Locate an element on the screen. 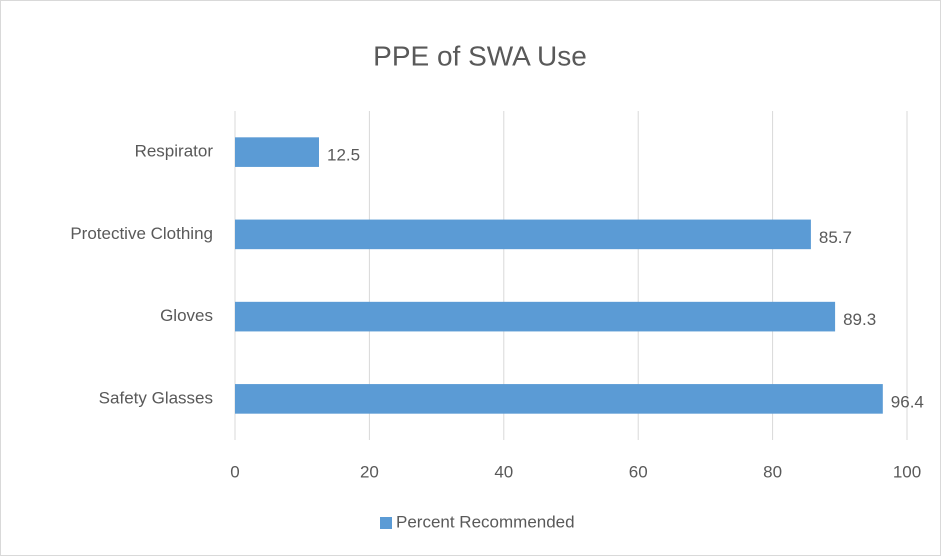 This screenshot has height=557, width=942. x-tick-label: 40 is located at coordinates (503, 471).